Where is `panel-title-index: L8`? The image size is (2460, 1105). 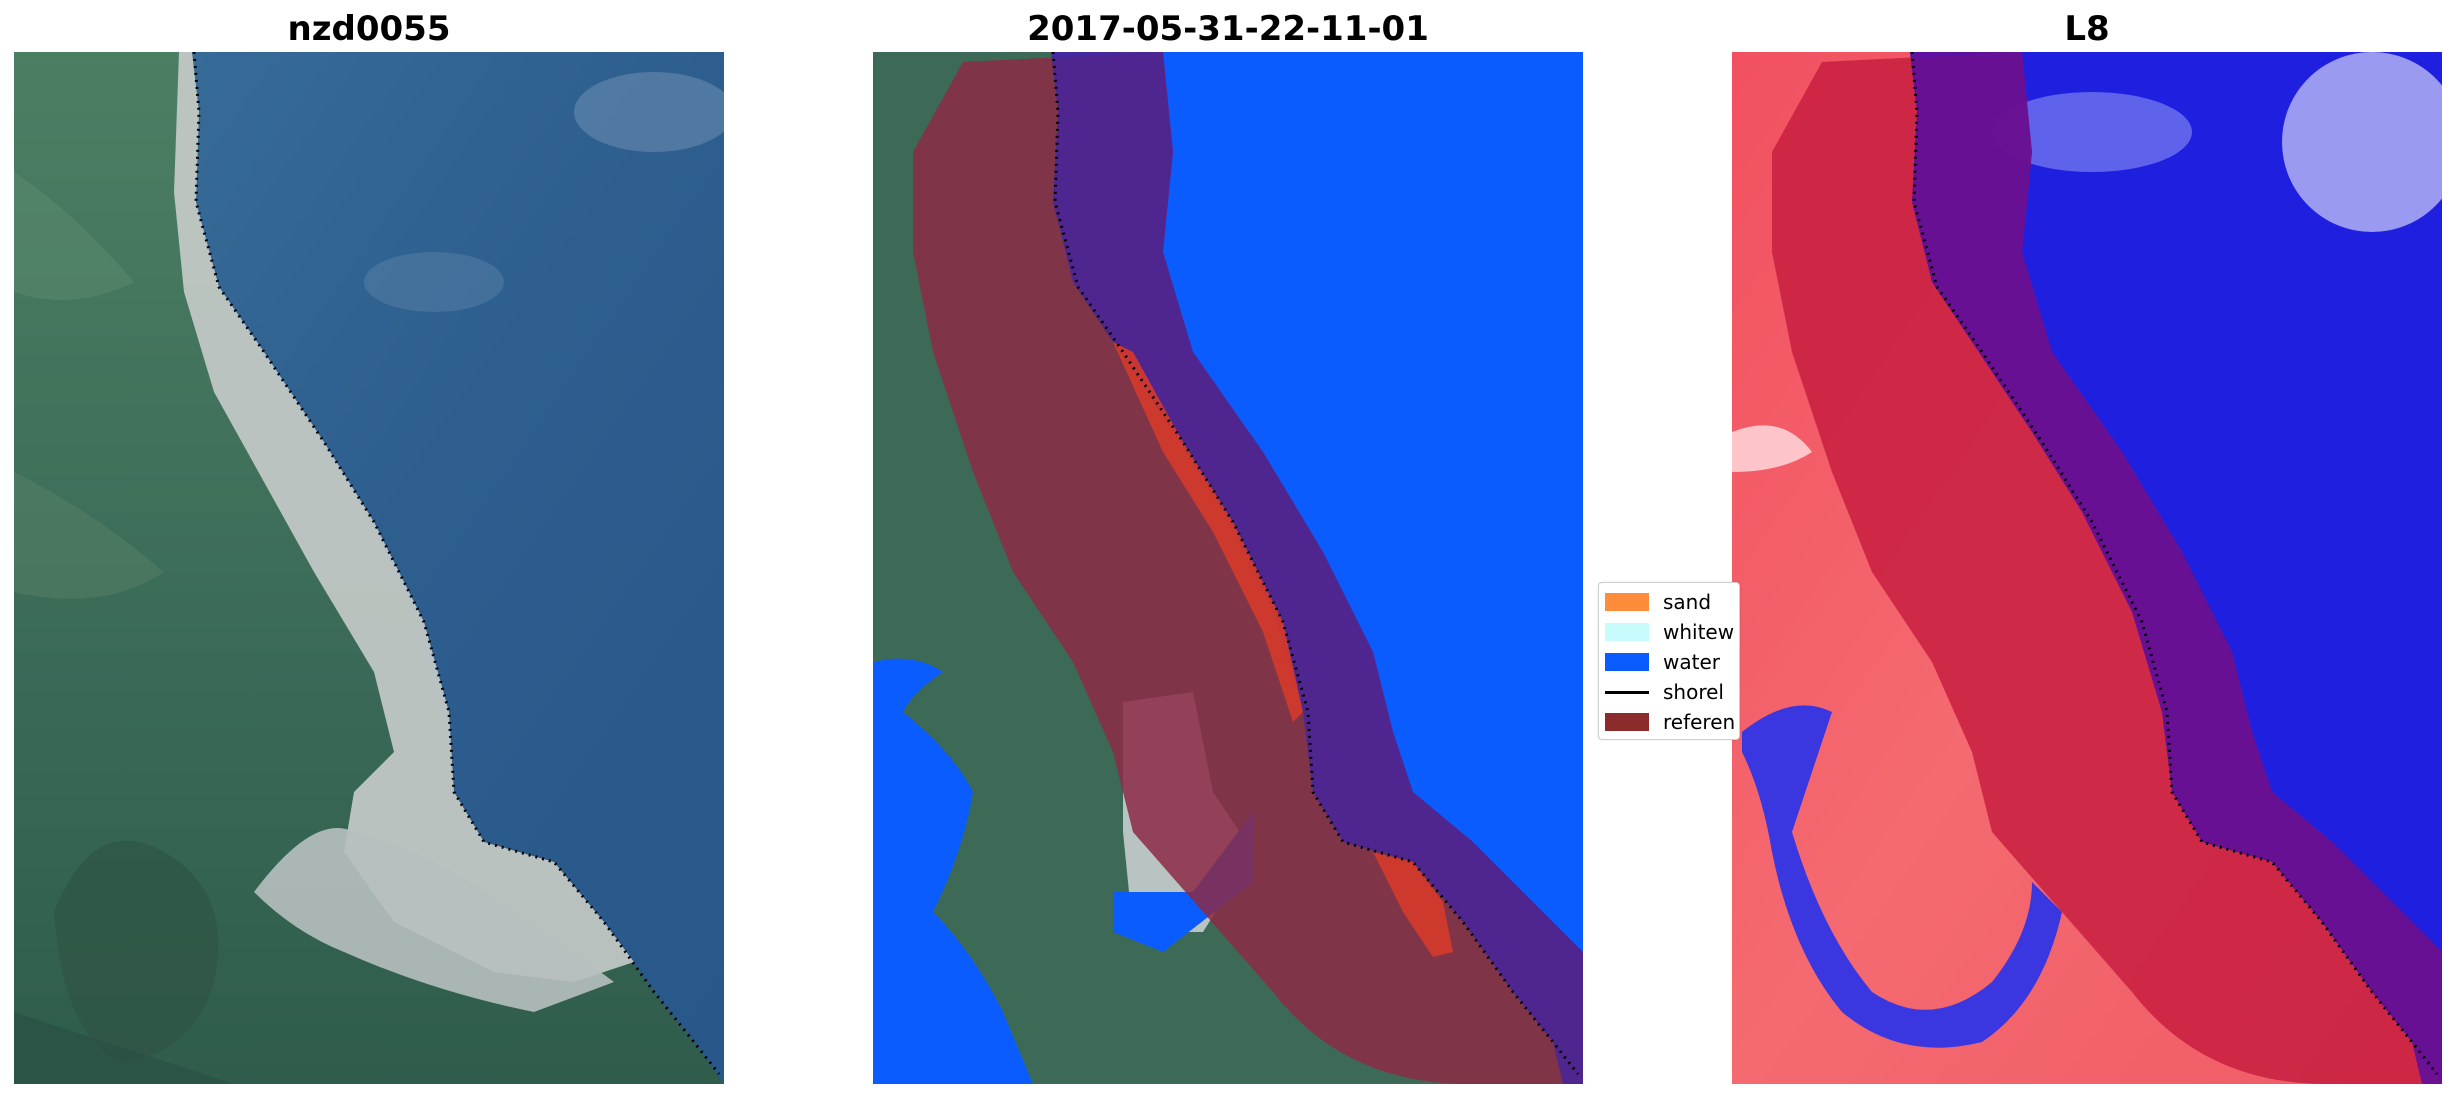
panel-title-index: L8 is located at coordinates (2087, 29).